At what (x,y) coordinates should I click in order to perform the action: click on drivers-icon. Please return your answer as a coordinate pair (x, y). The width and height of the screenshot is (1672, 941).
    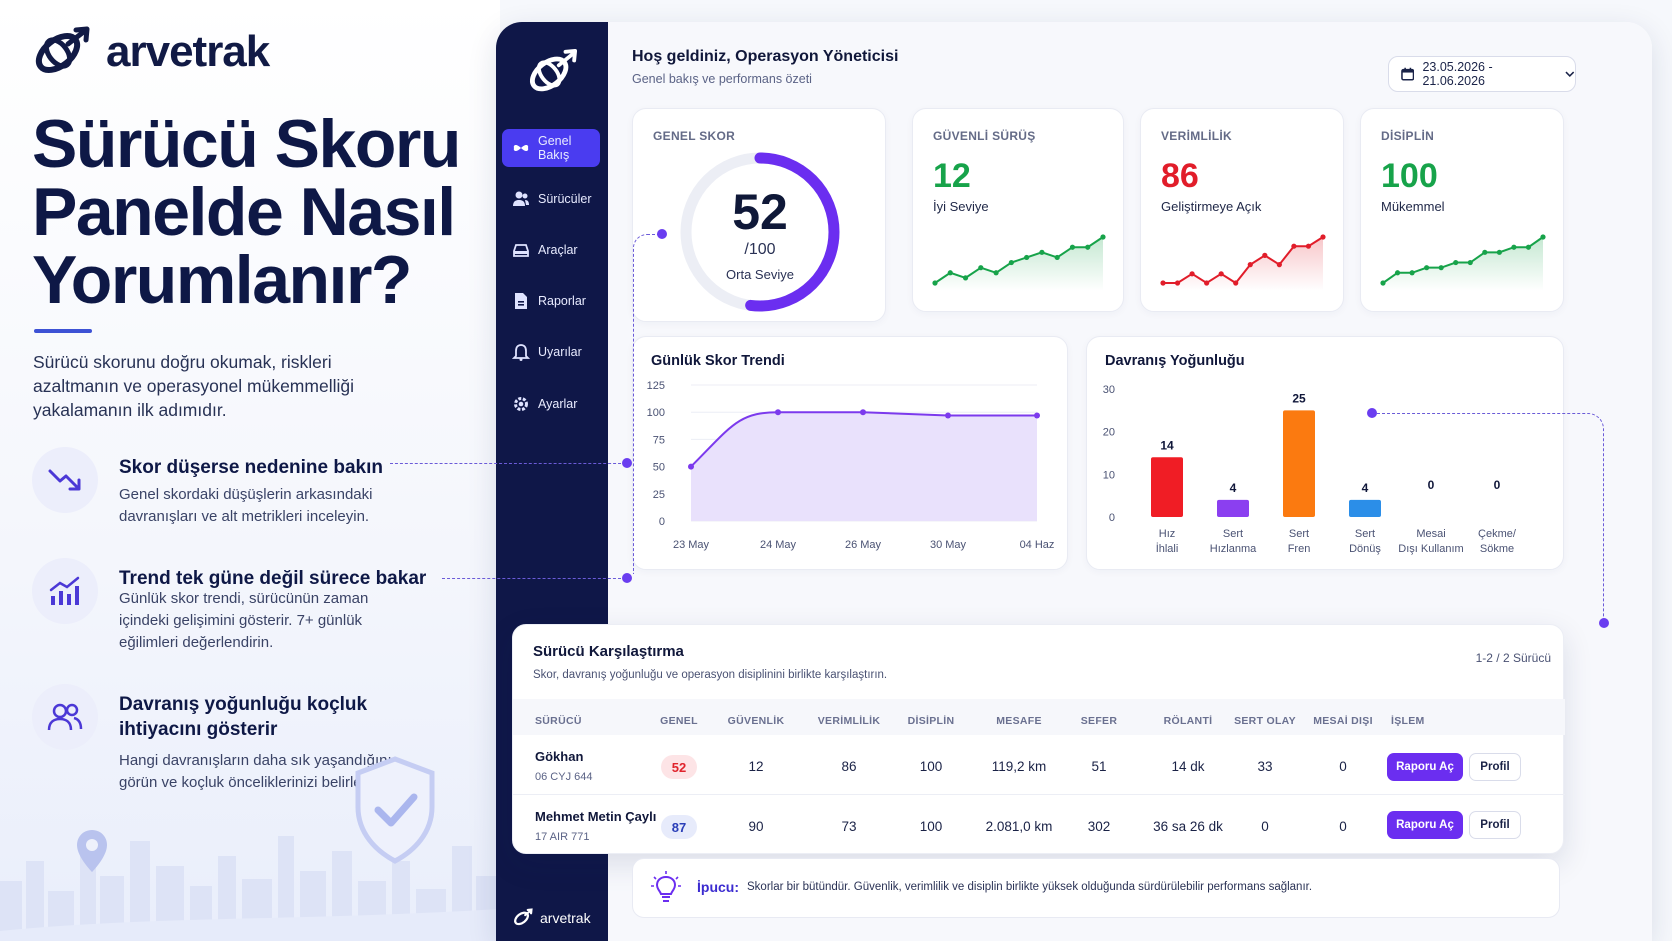
    Looking at the image, I should click on (521, 198).